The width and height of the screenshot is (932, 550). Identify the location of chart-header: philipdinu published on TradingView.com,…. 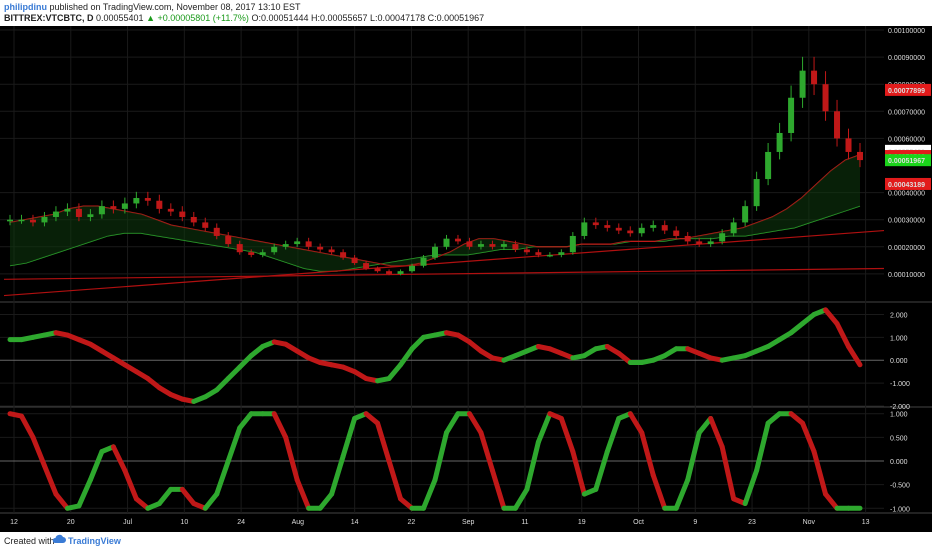
(466, 13).